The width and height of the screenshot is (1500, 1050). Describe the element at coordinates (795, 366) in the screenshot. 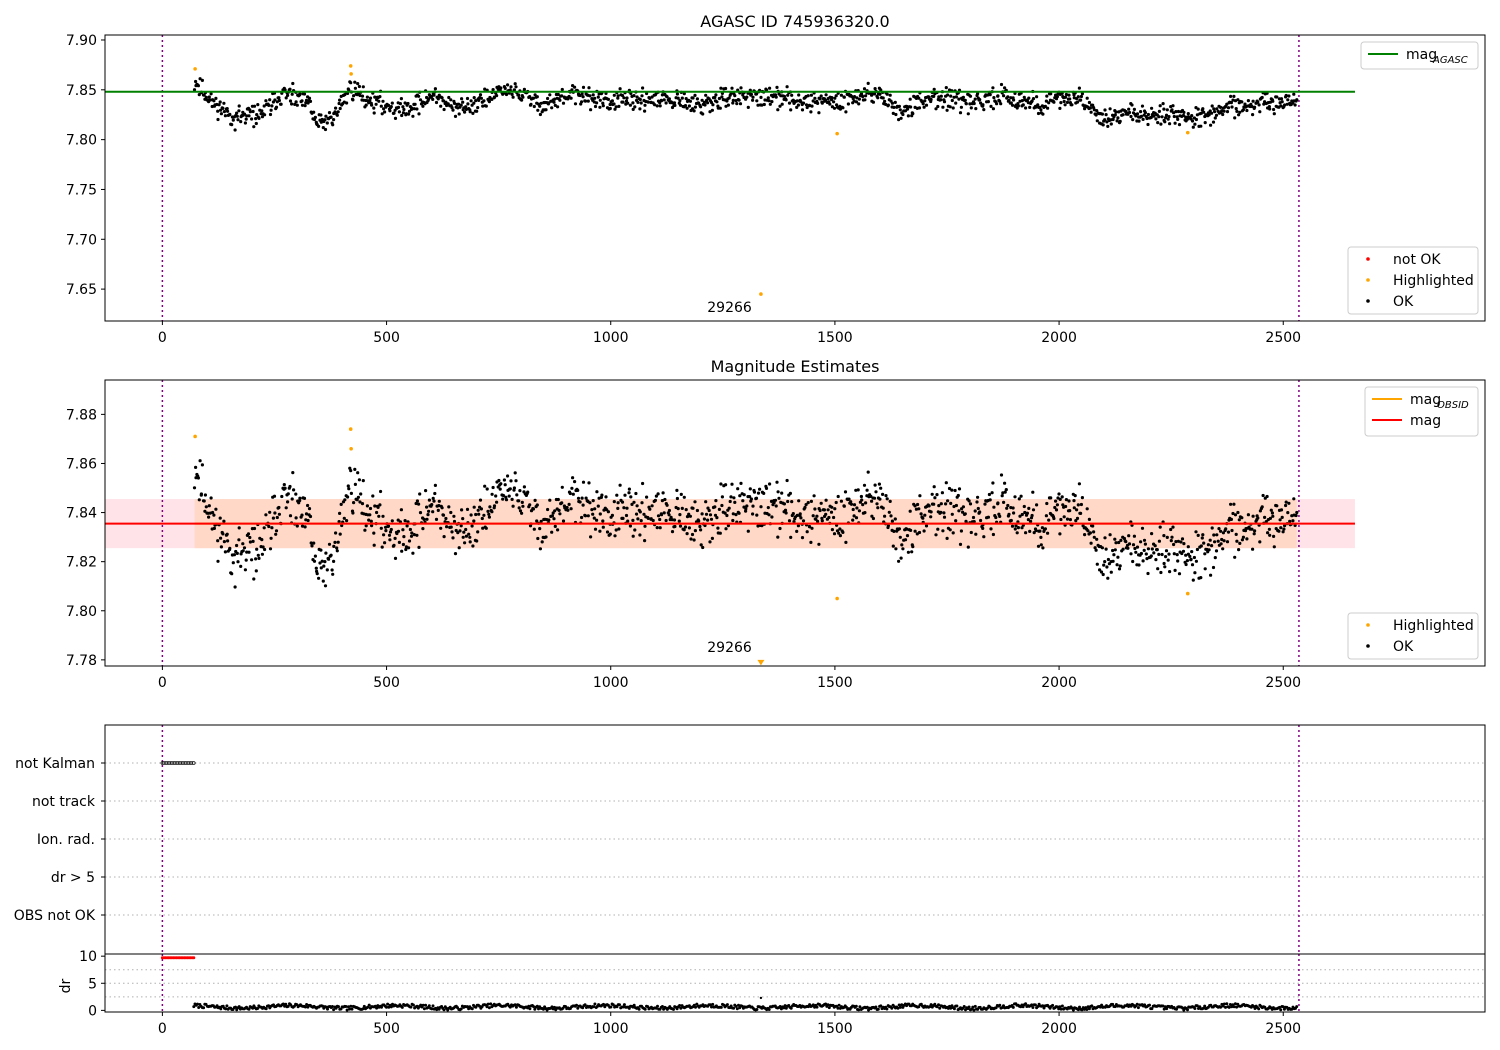

I see `panel-title: Magnitude Estimates` at that location.